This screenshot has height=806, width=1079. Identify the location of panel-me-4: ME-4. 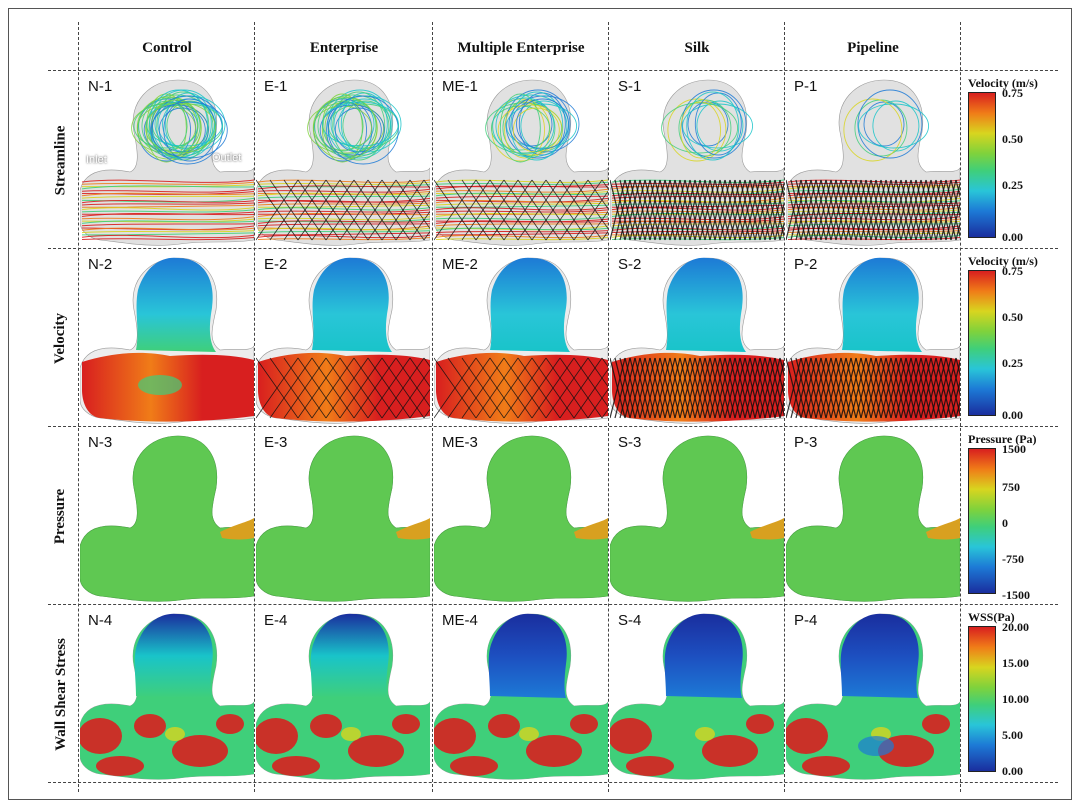
(521, 694).